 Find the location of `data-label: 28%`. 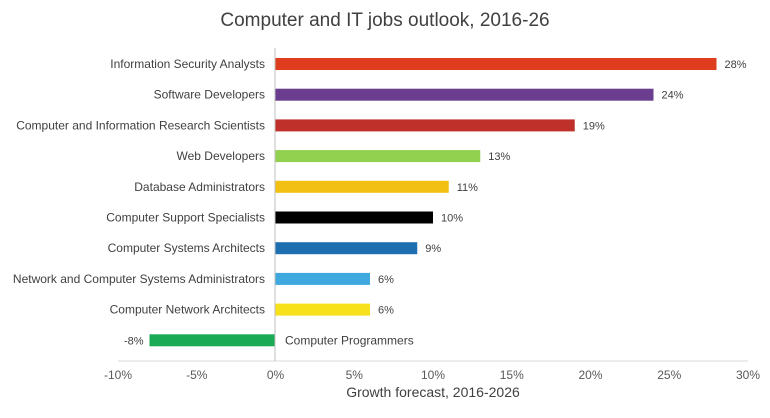

data-label: 28% is located at coordinates (736, 65).